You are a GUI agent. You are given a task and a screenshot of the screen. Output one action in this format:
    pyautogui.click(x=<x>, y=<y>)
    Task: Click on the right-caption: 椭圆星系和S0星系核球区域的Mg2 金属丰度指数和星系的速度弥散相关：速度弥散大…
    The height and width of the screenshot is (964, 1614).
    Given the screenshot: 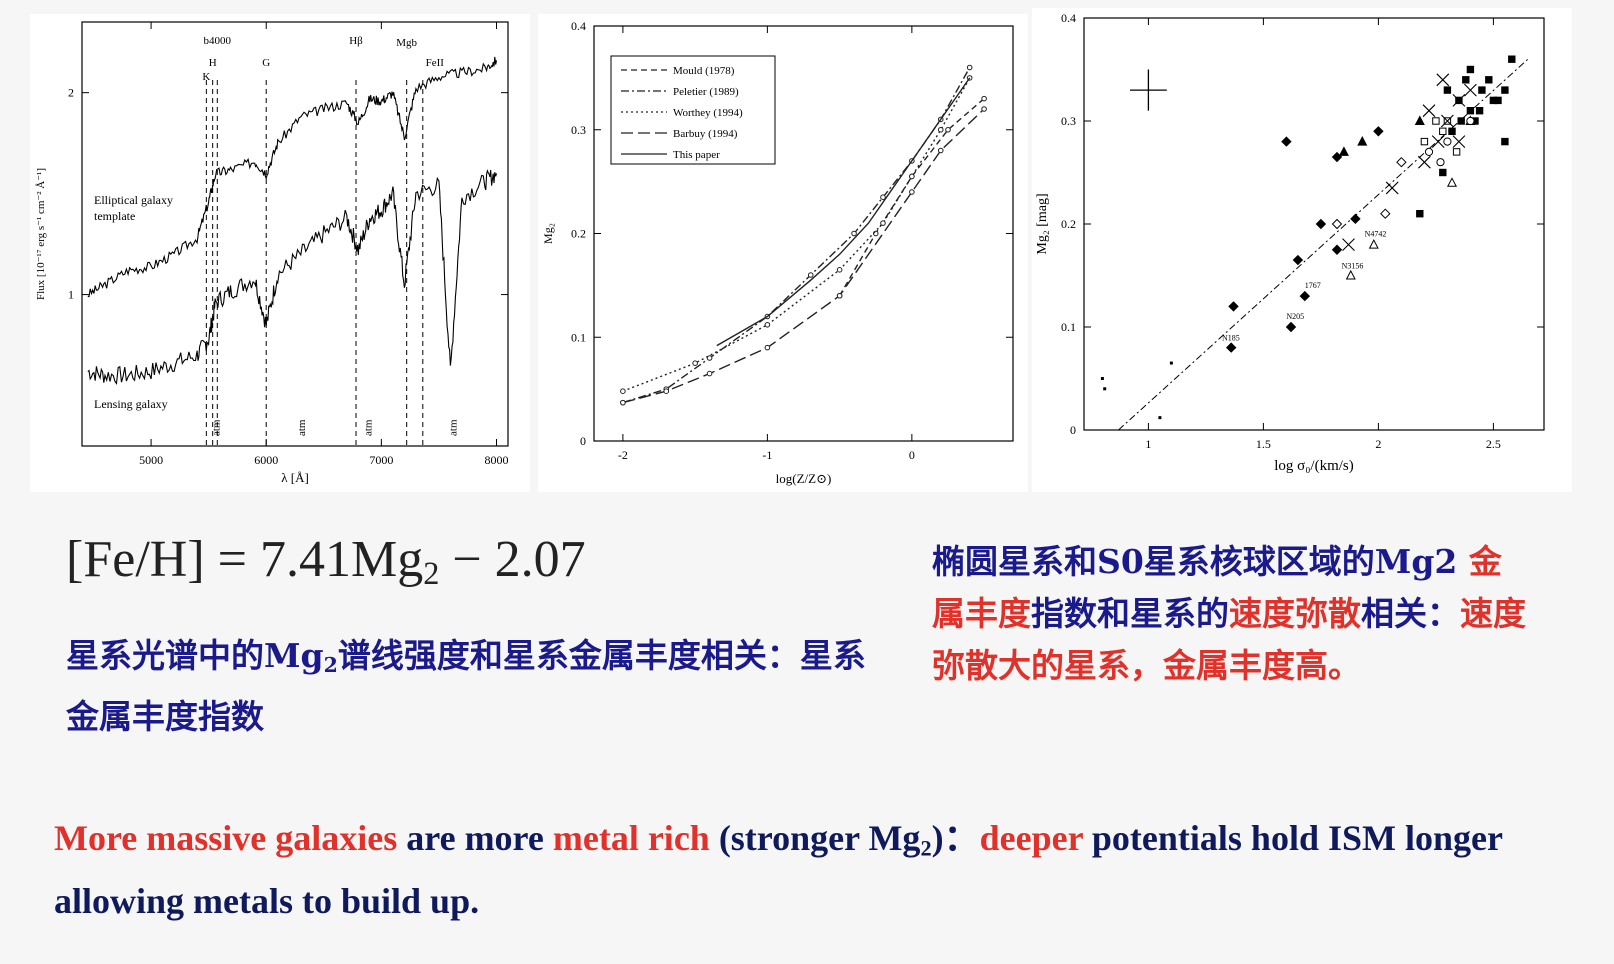 What is the action you would take?
    pyautogui.click(x=1232, y=614)
    